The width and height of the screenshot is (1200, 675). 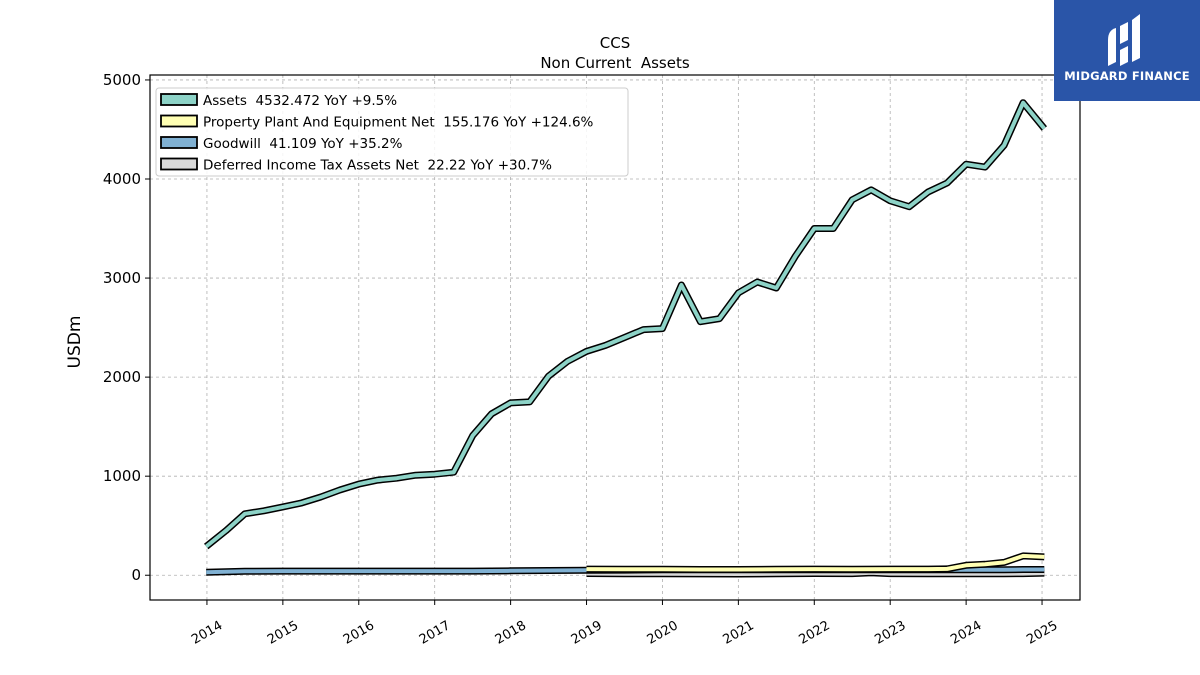 What do you see at coordinates (122, 377) in the screenshot?
I see `y-tick-label: 2000` at bounding box center [122, 377].